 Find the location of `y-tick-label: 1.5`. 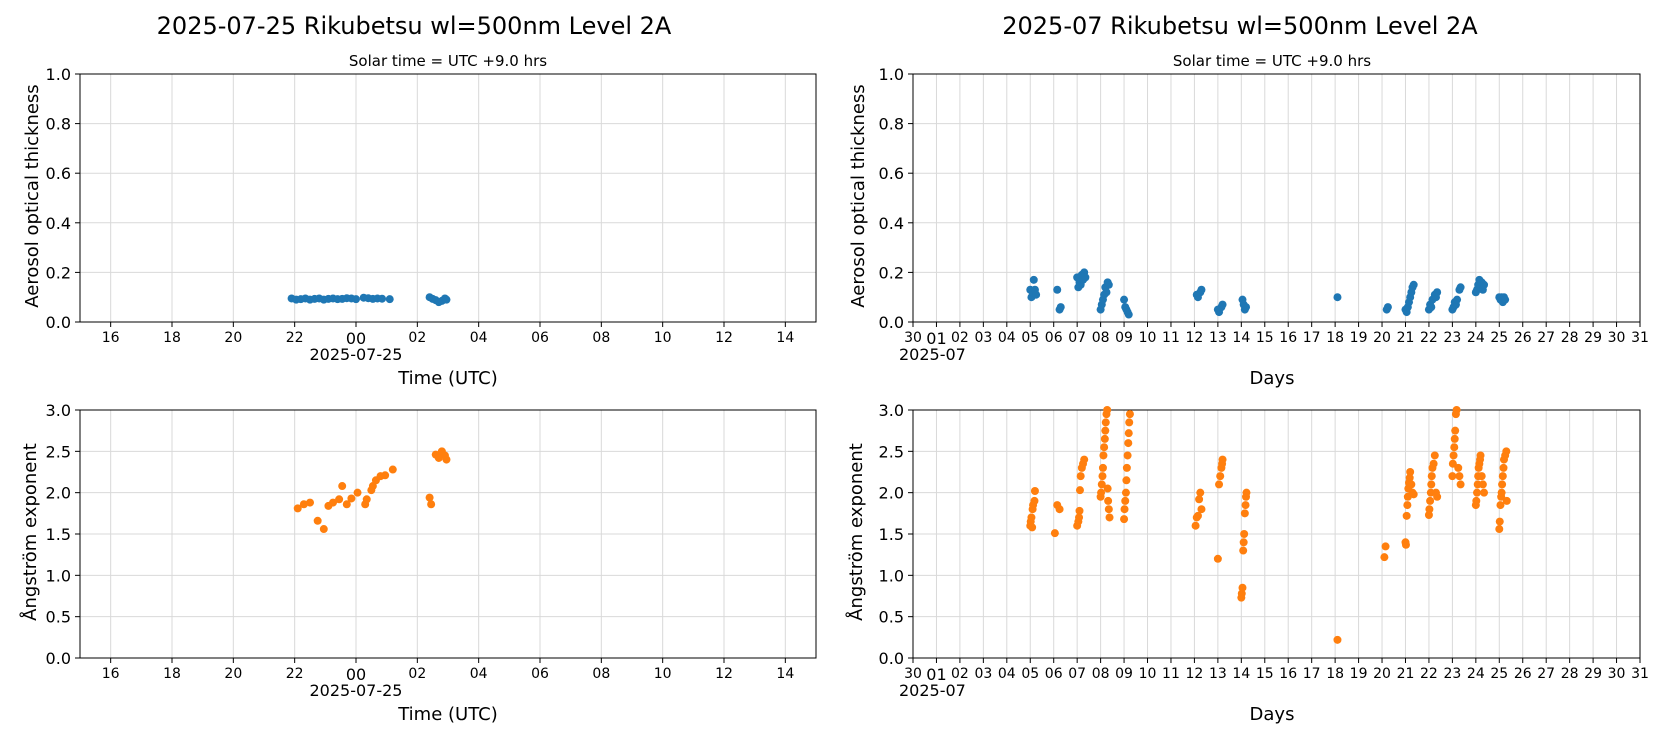

y-tick-label: 1.5 is located at coordinates (58, 534).